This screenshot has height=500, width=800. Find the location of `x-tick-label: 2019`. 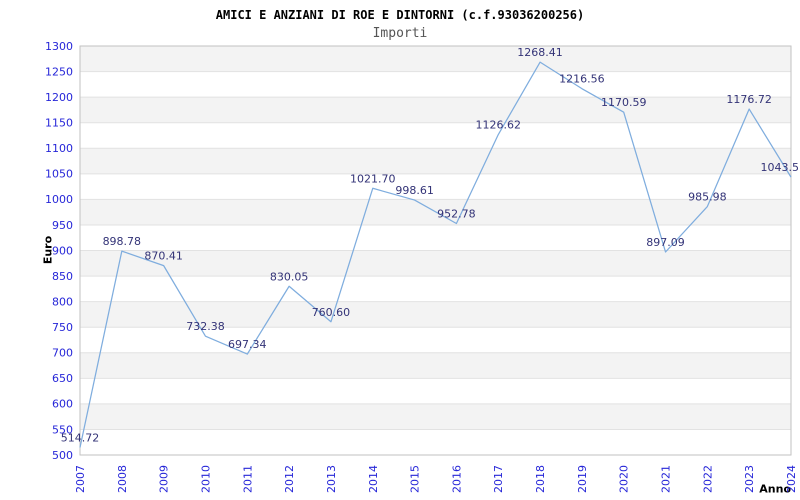

x-tick-label: 2019 is located at coordinates (582, 479).